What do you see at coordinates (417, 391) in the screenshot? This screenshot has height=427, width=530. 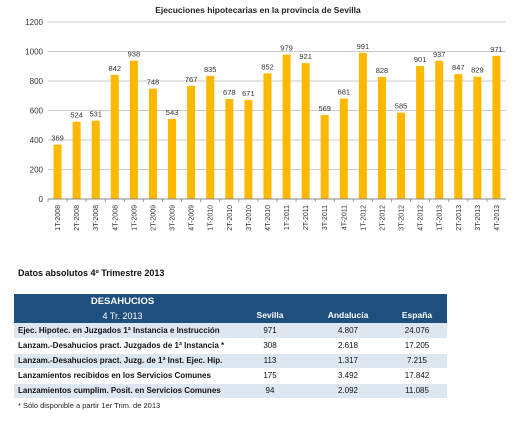 I see `table-cell: 11.085` at bounding box center [417, 391].